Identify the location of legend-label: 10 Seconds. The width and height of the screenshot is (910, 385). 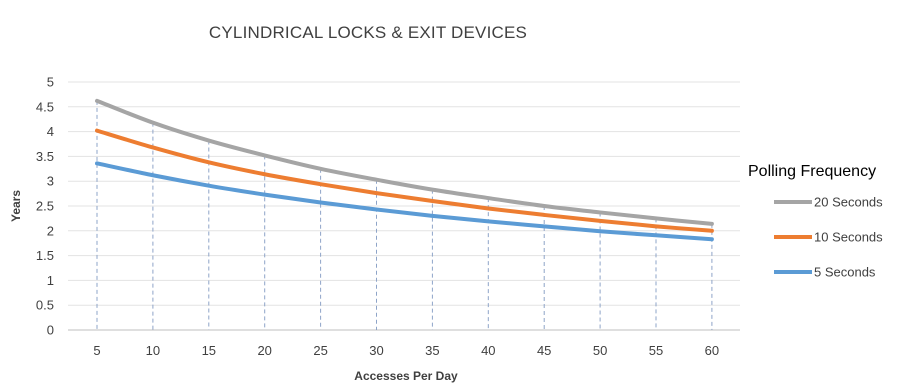
(848, 237).